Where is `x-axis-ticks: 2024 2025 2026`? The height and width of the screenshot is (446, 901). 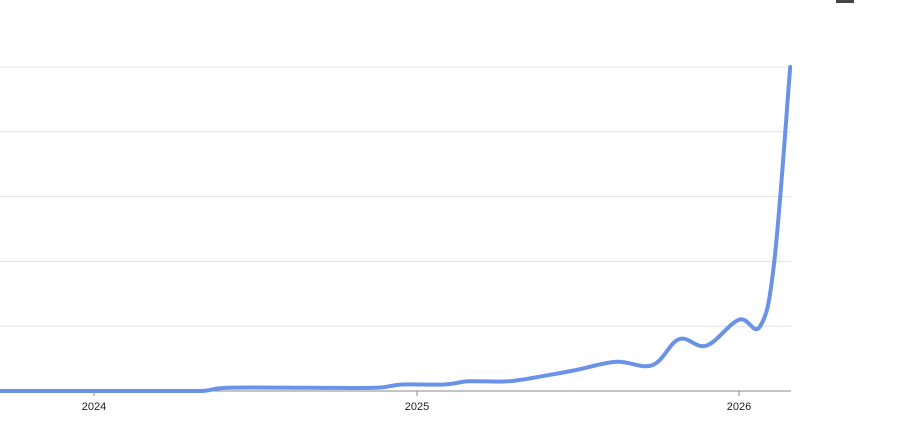 x-axis-ticks: 2024 2025 2026 is located at coordinates (416, 402).